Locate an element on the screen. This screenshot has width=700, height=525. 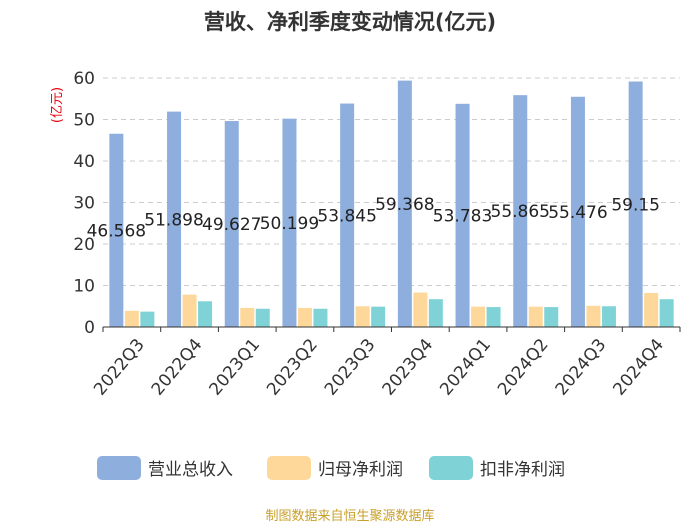
x-tick-label: 2024Q2 is located at coordinates (523, 367).